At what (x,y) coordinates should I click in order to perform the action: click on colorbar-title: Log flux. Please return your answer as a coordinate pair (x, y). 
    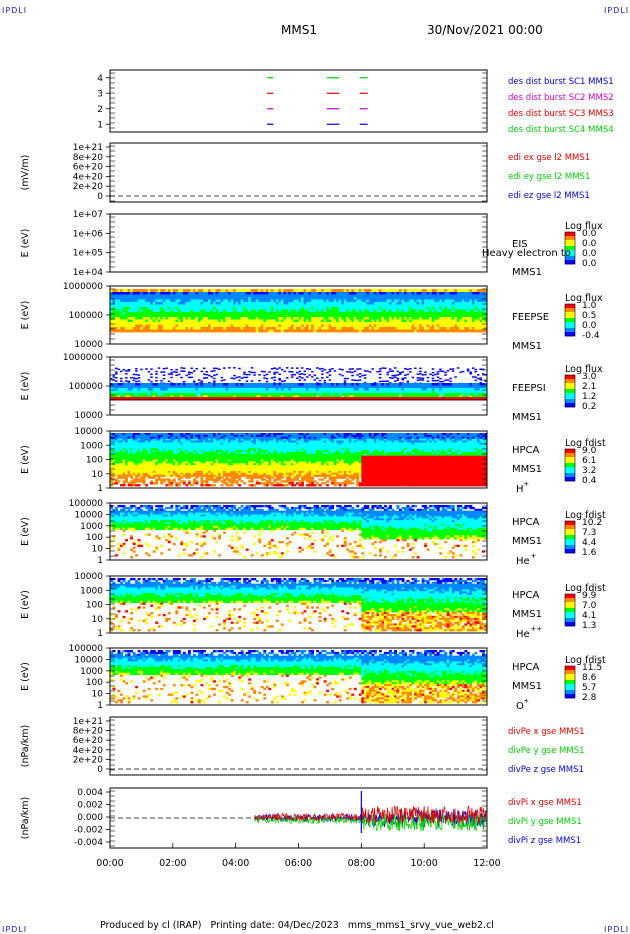
    Looking at the image, I should click on (584, 369).